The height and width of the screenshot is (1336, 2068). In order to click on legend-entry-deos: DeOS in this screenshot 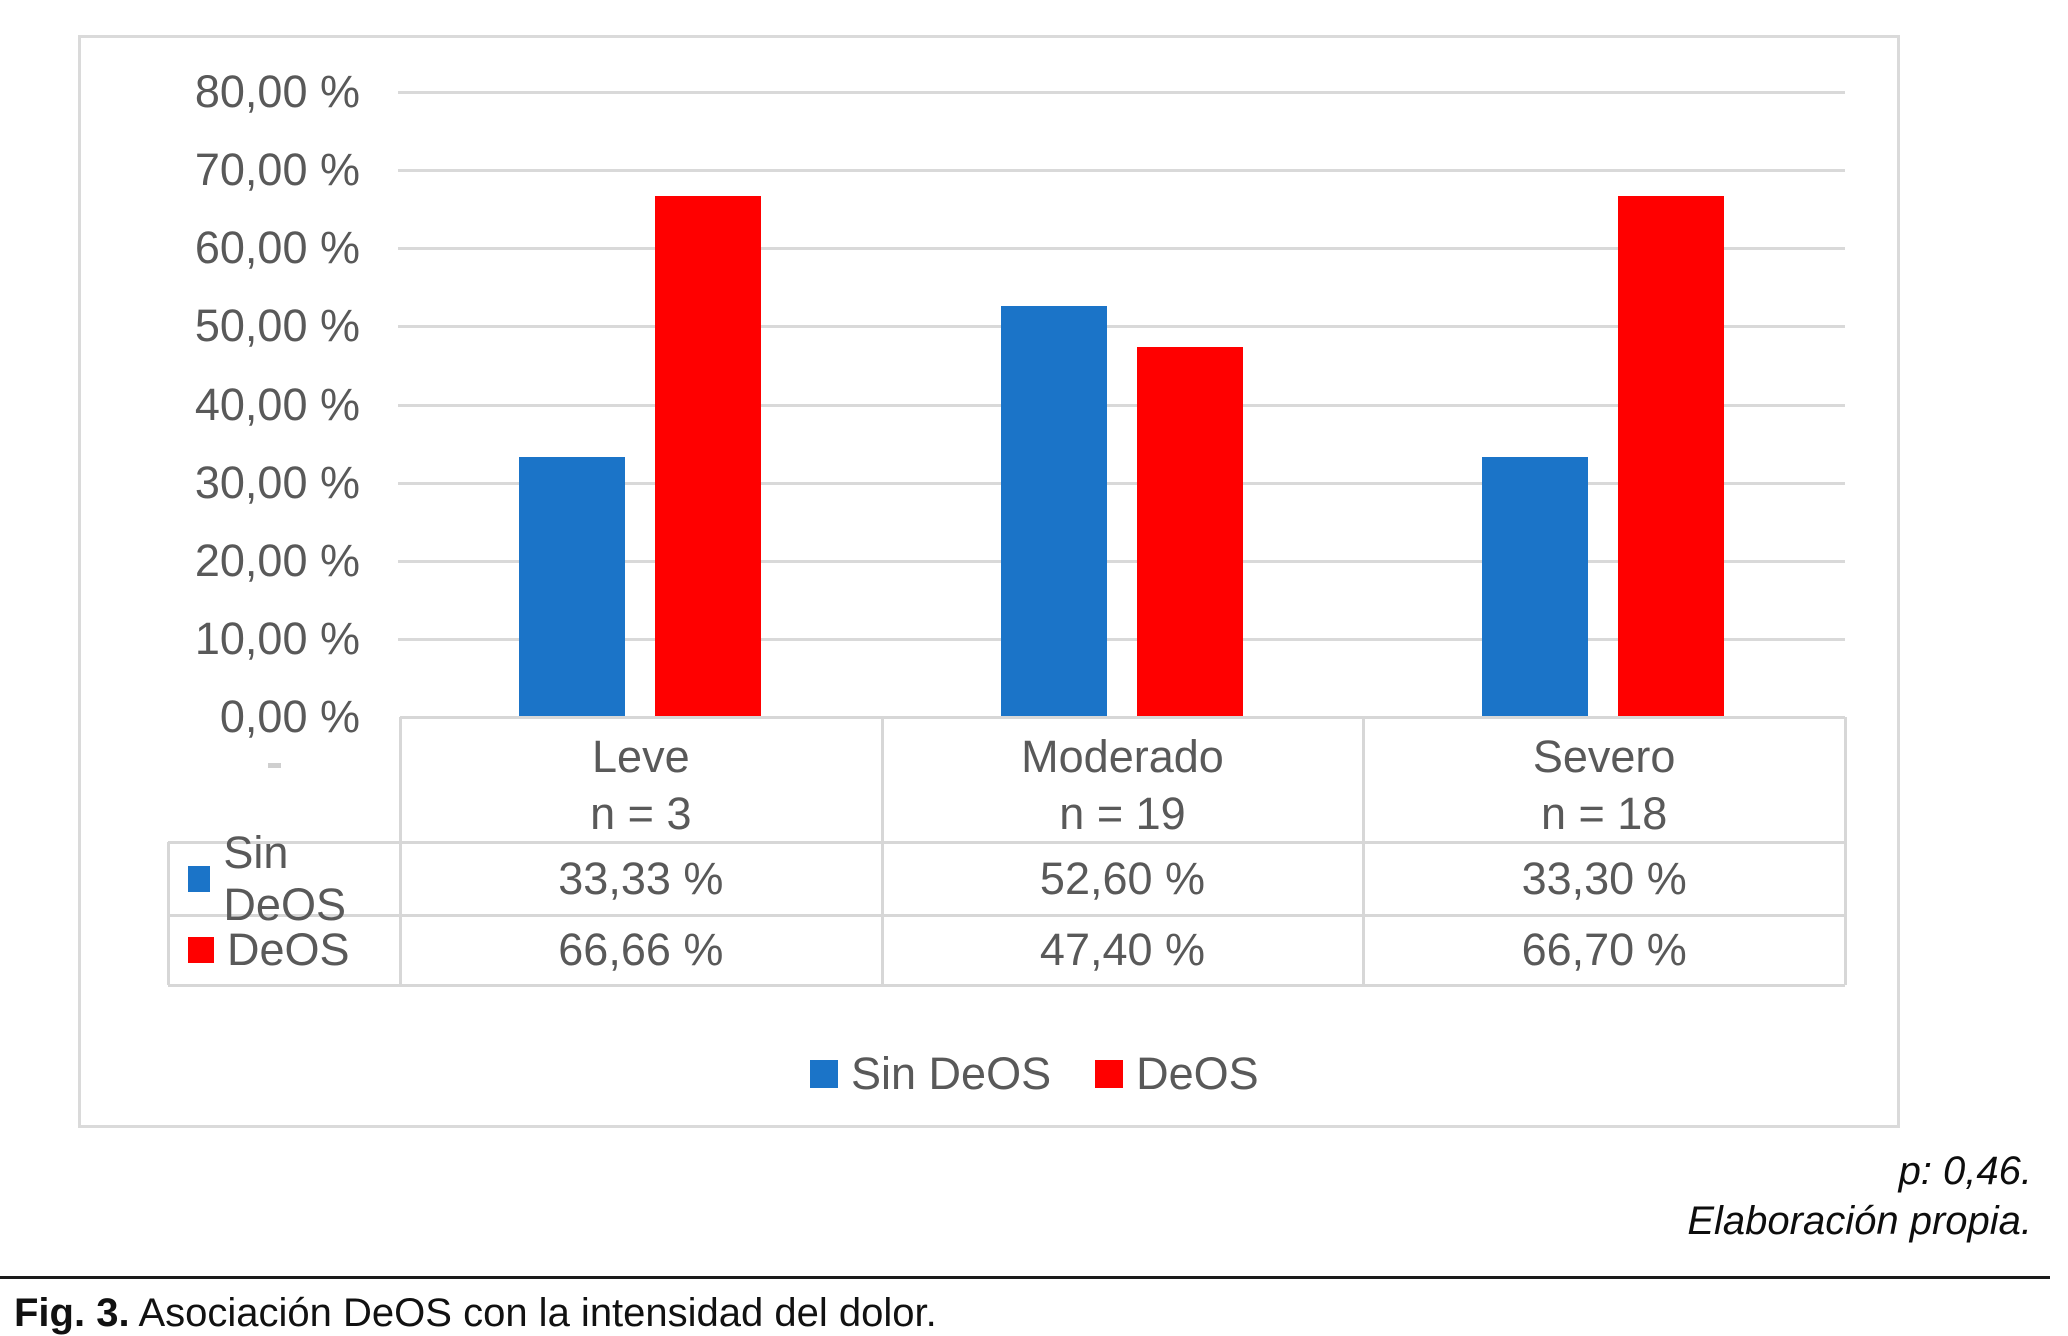, I will do `click(1177, 1074)`.